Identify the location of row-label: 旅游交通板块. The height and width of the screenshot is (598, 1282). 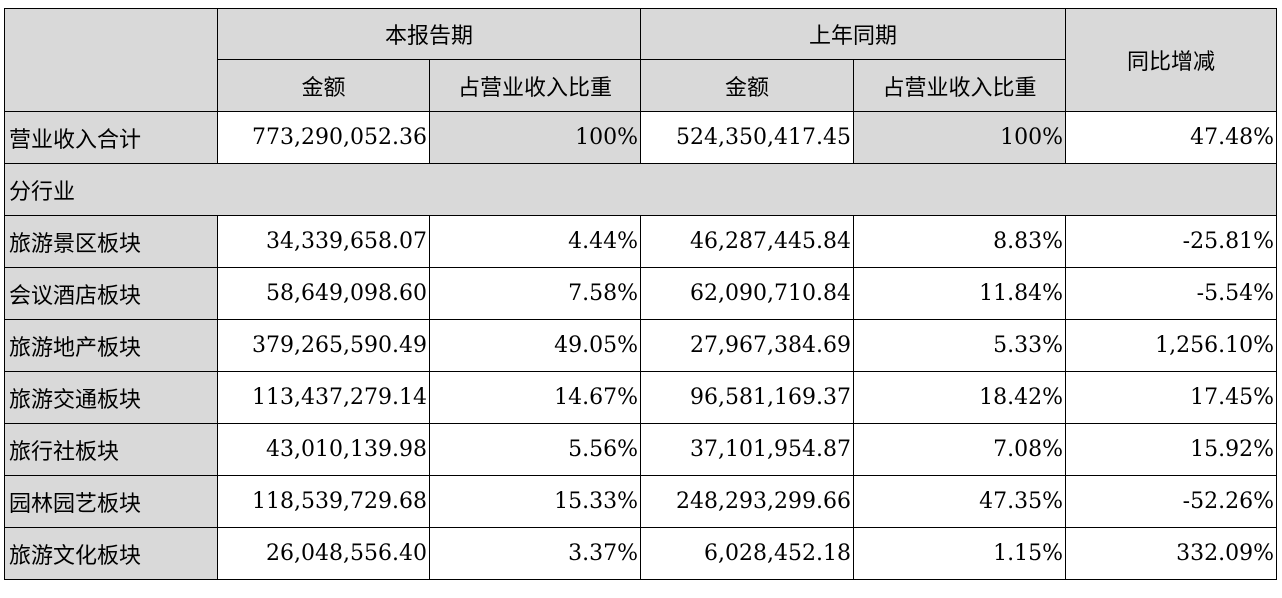
(111, 397).